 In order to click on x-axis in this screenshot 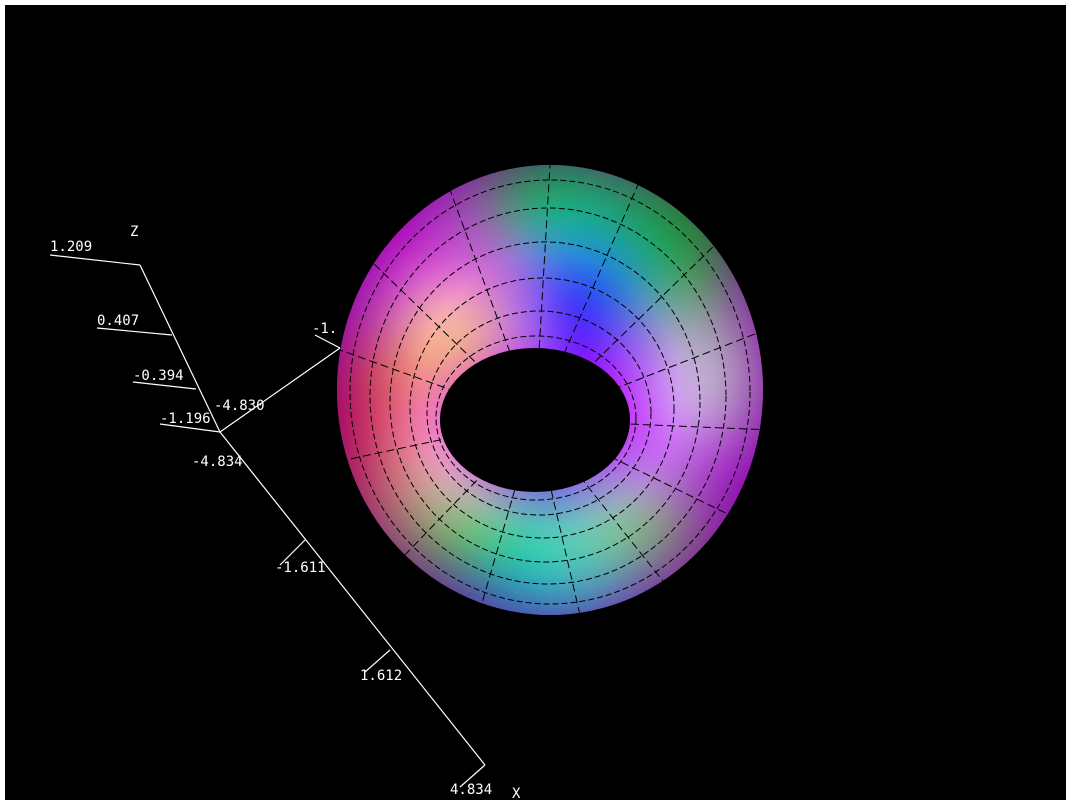, I will do `click(352, 598)`.